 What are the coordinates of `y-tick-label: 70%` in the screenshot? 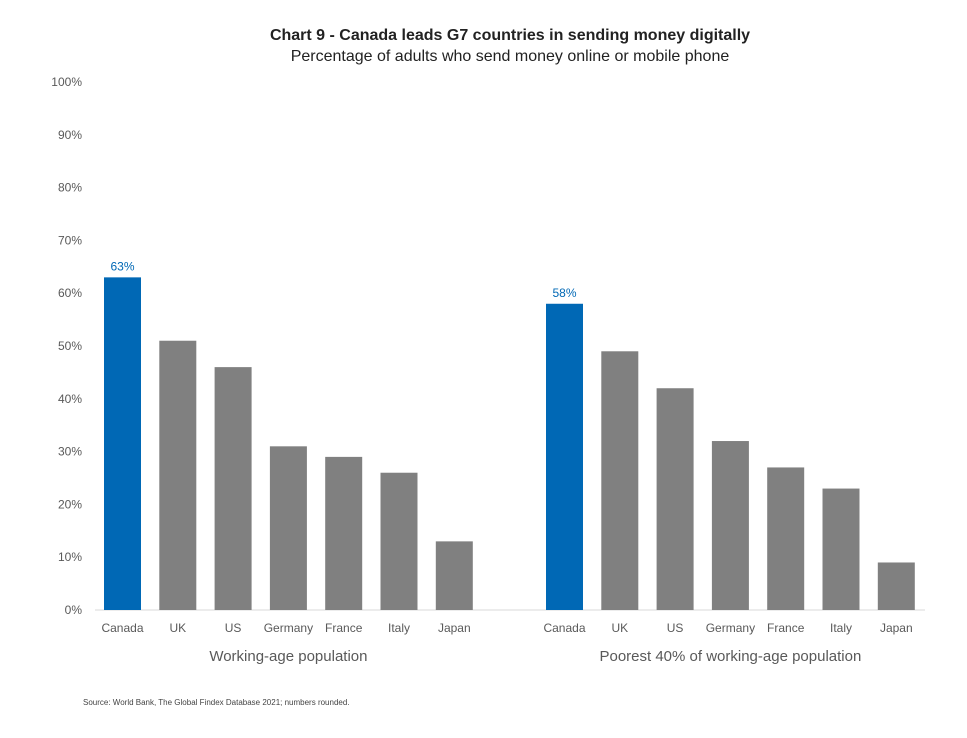 It's located at (70, 240).